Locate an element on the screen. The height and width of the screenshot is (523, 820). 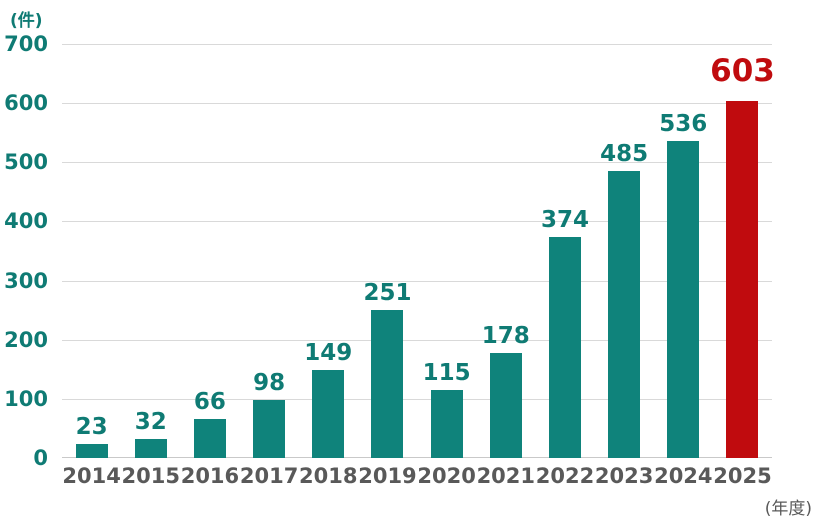
x-tick-label-2018: 2018 is located at coordinates (328, 476).